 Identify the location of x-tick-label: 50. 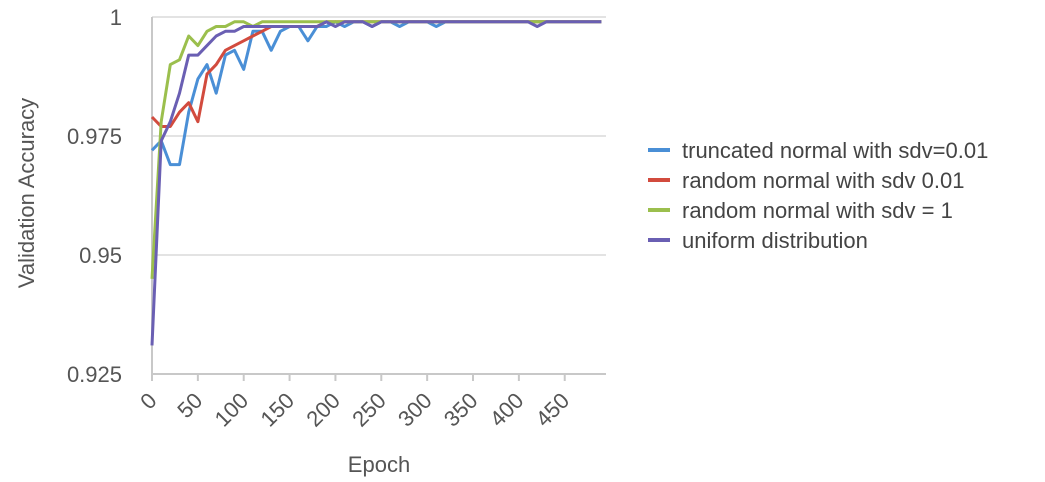
(189, 405).